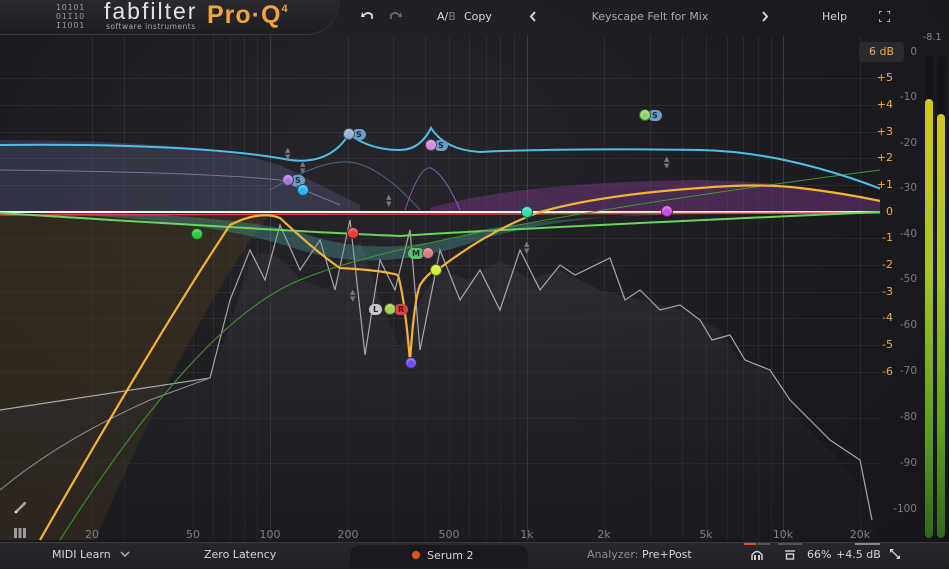 This screenshot has width=949, height=569. I want to click on chevron-right-icon, so click(765, 16).